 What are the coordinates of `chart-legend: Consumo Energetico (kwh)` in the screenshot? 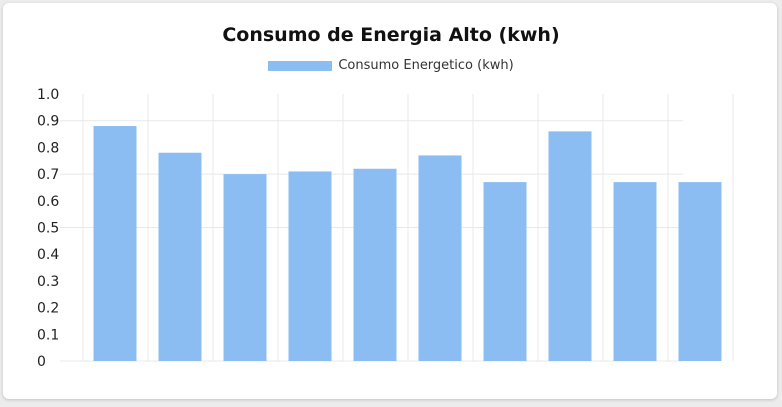 It's located at (391, 65).